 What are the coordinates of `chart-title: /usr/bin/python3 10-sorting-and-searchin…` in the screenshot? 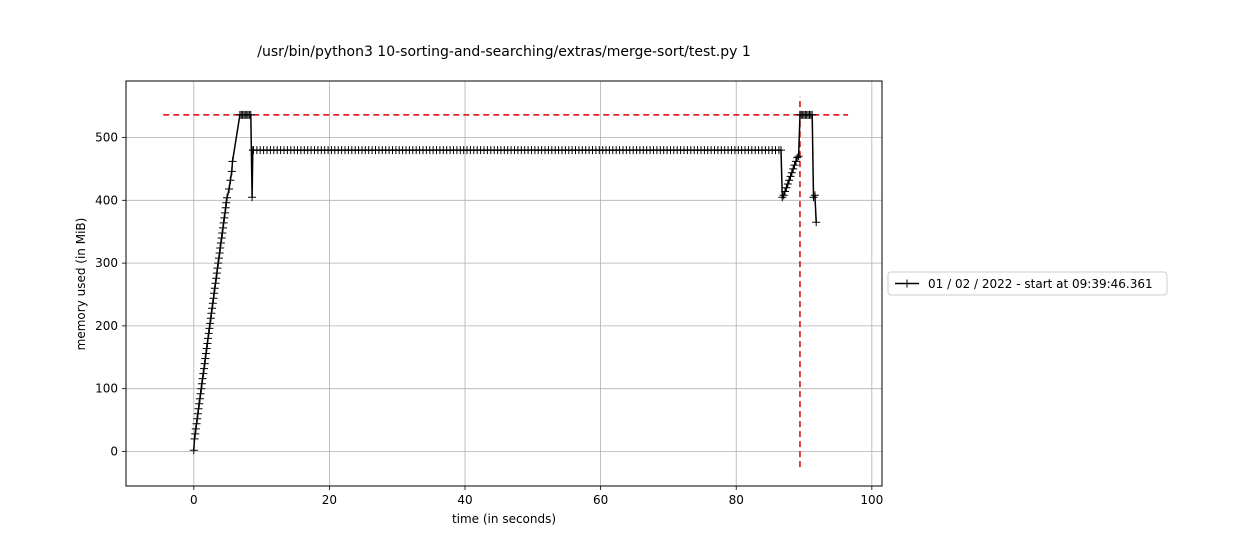 It's located at (503, 52).